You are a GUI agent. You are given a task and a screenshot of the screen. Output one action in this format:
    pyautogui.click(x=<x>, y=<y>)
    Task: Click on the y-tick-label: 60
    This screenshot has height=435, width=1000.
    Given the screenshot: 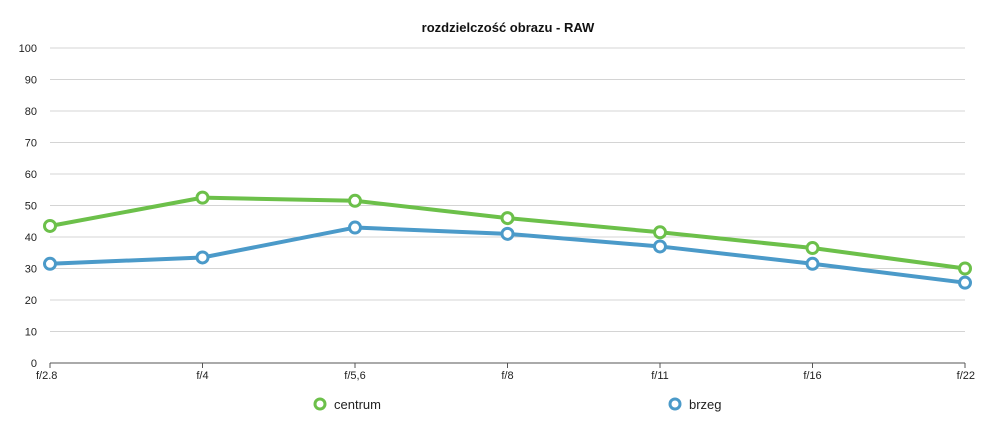 What is the action you would take?
    pyautogui.click(x=31, y=175)
    